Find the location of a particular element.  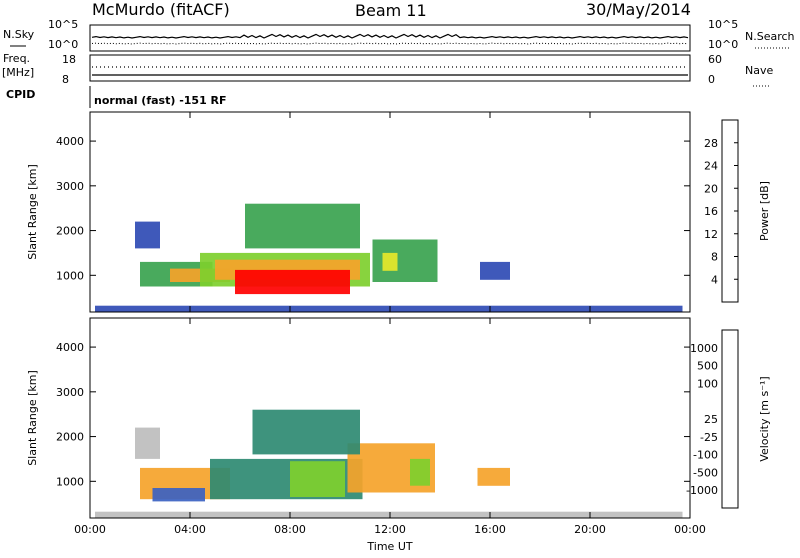

x-tick-label: 04:00 is located at coordinates (190, 529).